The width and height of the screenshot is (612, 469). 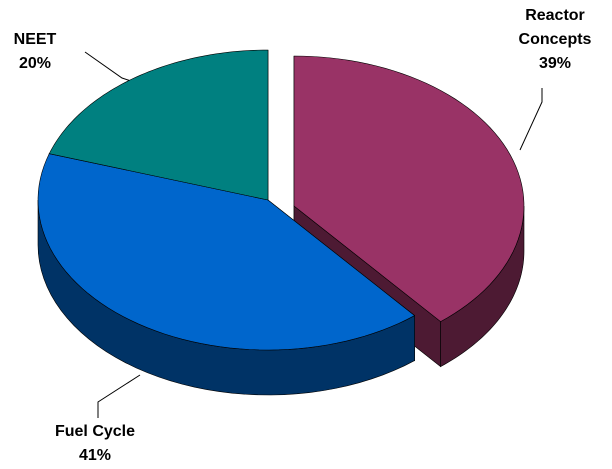 I want to click on value-label: 41%, so click(x=95, y=455).